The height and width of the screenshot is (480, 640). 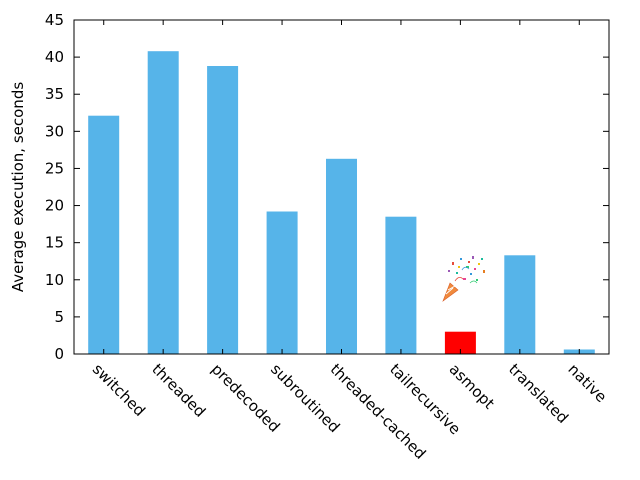 I want to click on x-tick-label-translated: translated, so click(x=538, y=393).